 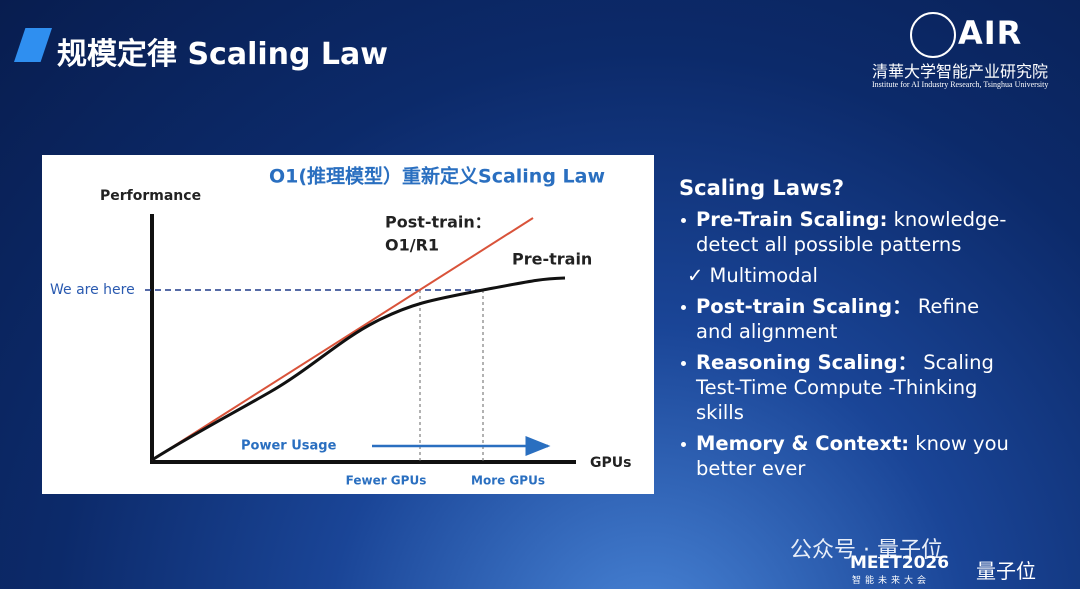 What do you see at coordinates (807, 362) in the screenshot?
I see `note-bold: Reasoning Scaling：` at bounding box center [807, 362].